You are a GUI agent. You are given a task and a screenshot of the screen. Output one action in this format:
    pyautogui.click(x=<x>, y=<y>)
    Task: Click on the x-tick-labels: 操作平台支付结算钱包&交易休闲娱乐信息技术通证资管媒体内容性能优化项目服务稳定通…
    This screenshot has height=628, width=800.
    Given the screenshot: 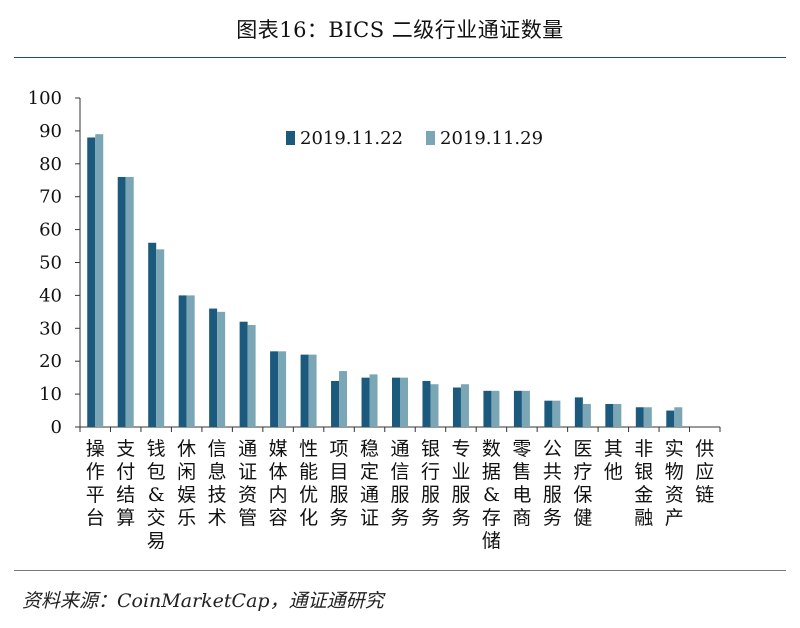 What is the action you would take?
    pyautogui.click(x=400, y=495)
    